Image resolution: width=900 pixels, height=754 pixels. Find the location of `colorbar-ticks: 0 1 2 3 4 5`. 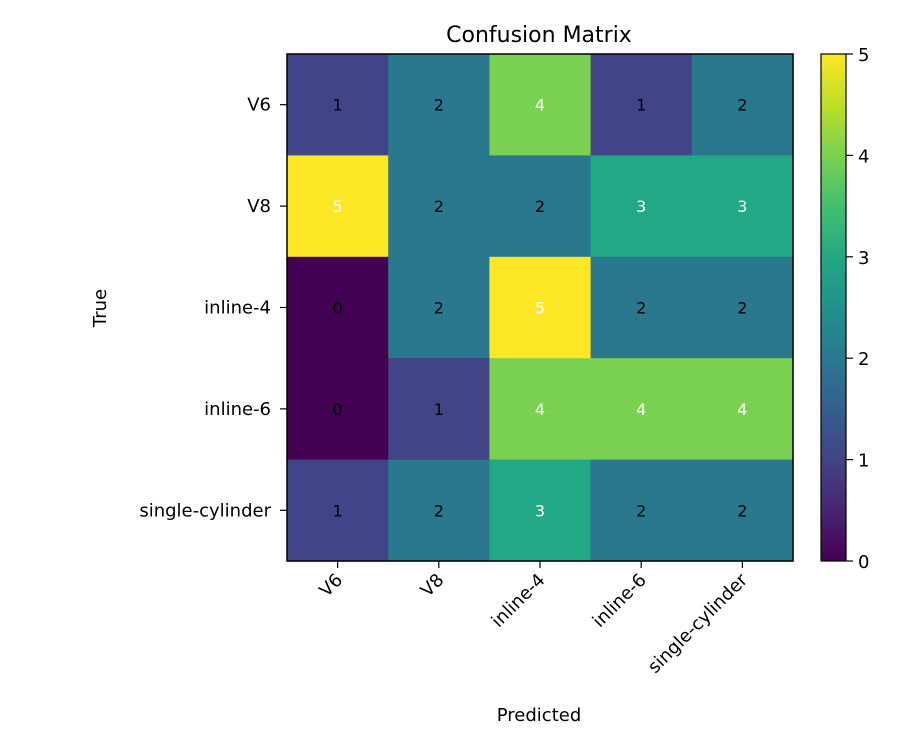

colorbar-ticks: 0 1 2 3 4 5 is located at coordinates (857, 309).